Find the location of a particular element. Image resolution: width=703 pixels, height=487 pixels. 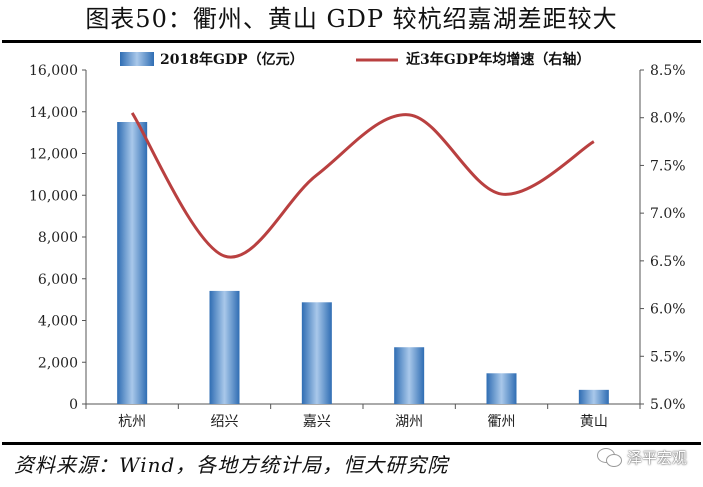

right-tick-label: 8.0% is located at coordinates (668, 119).